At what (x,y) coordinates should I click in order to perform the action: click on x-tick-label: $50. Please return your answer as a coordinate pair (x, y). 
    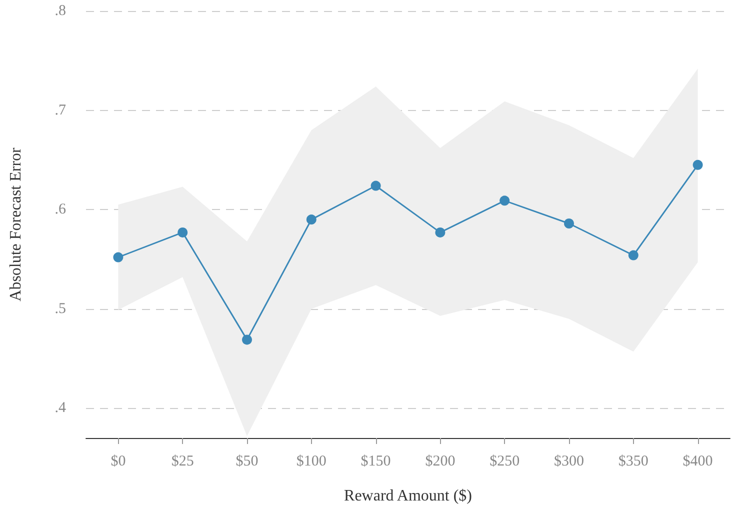
    Looking at the image, I should click on (247, 462).